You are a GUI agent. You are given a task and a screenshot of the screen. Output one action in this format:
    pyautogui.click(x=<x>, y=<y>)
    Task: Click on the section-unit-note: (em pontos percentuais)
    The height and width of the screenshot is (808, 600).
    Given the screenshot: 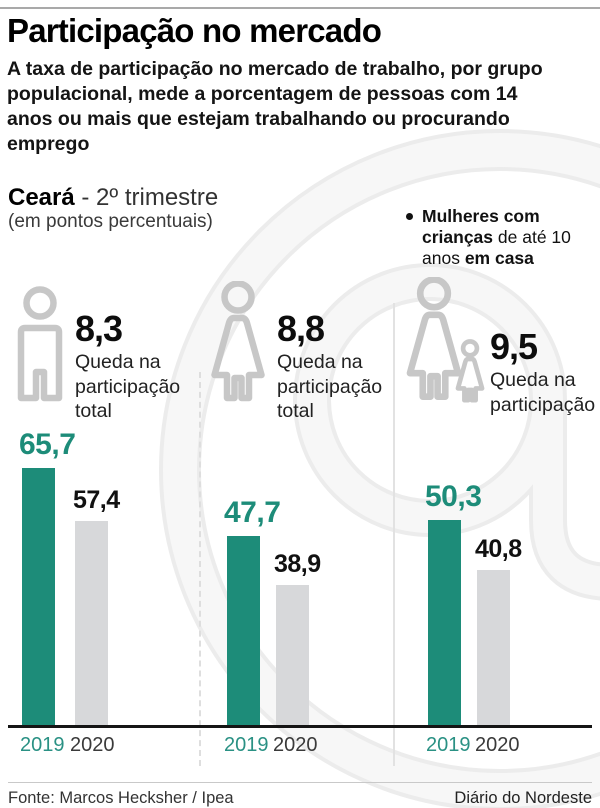 What is the action you would take?
    pyautogui.click(x=110, y=221)
    